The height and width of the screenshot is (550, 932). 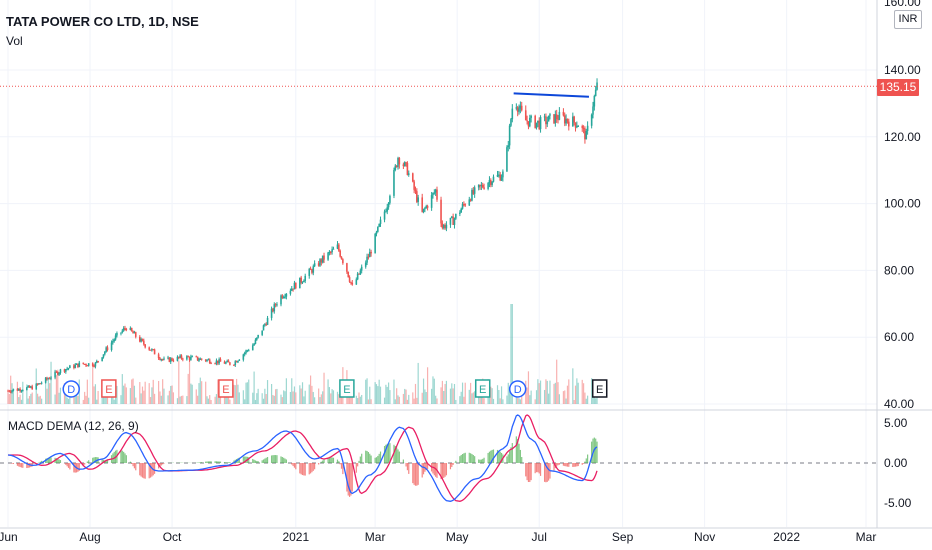 What do you see at coordinates (73, 426) in the screenshot?
I see `macd-indicator-label: MACD DEMA (12, 26, 9)` at bounding box center [73, 426].